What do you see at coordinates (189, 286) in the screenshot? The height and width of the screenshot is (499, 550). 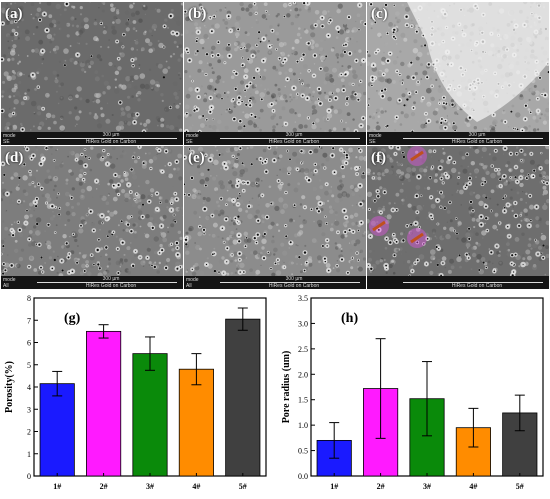 I see `detector-text-e: All` at bounding box center [189, 286].